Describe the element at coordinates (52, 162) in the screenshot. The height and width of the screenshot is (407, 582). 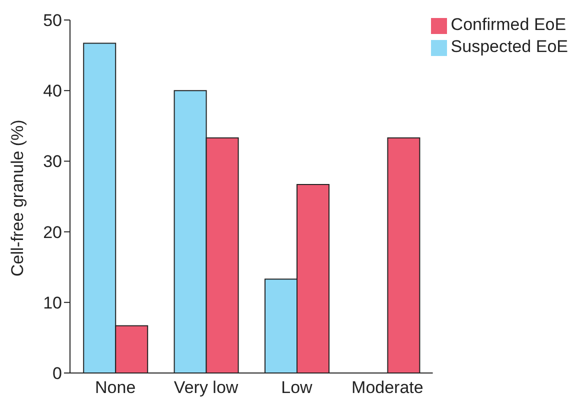
I see `y-tick-label: 30` at that location.